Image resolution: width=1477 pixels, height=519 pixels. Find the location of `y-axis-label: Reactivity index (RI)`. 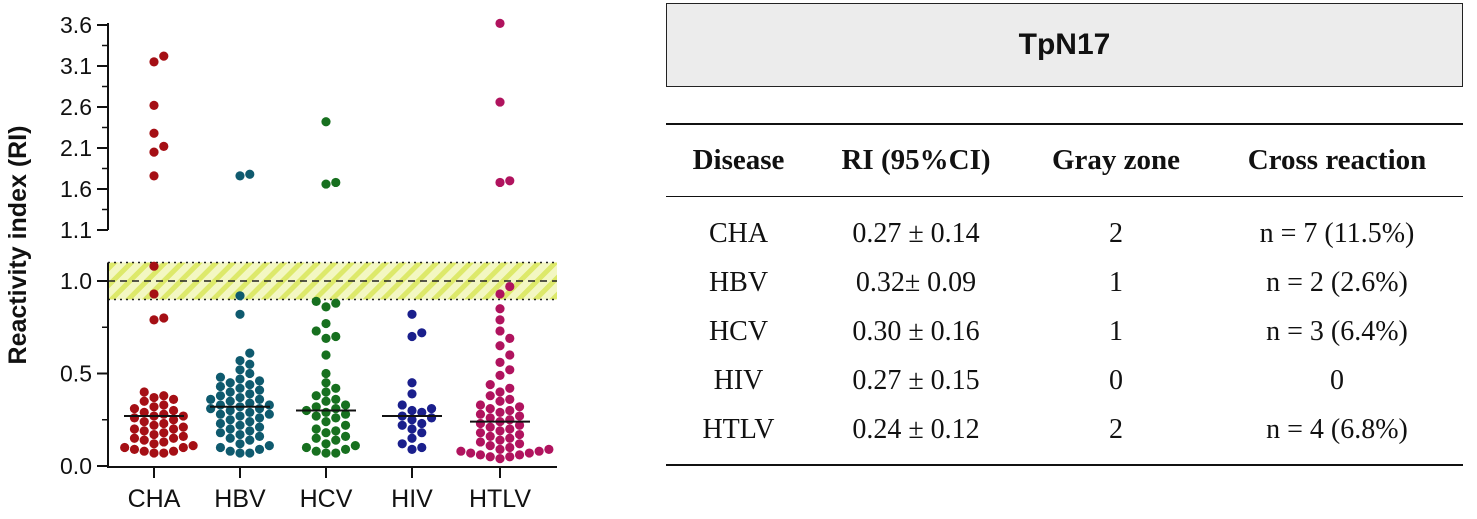

y-axis-label: Reactivity index (RI) is located at coordinates (18, 245).